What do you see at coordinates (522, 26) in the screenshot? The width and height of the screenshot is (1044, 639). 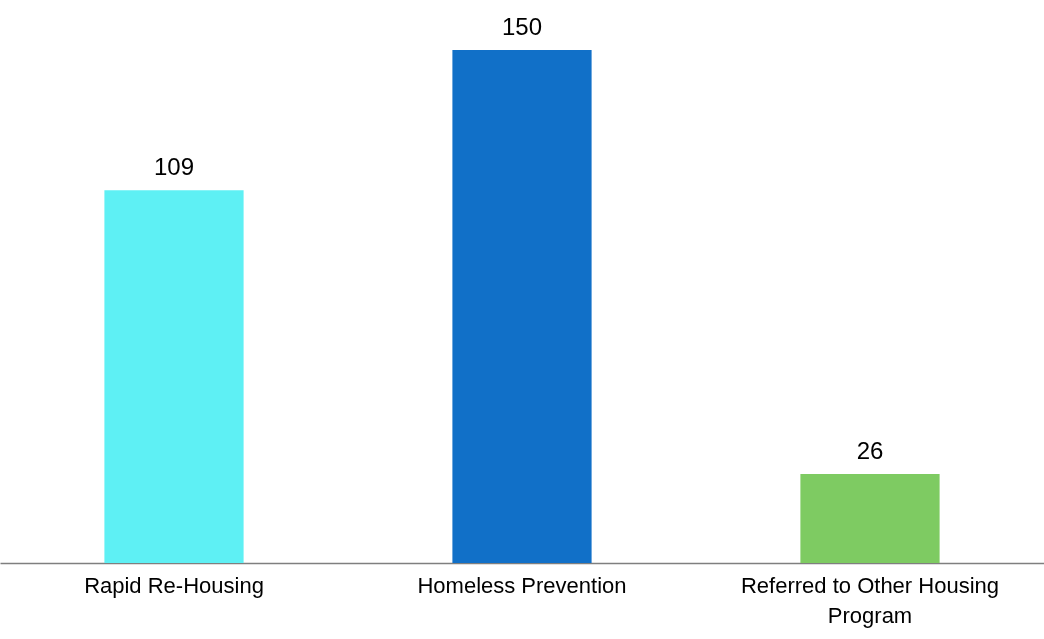 I see `data-label: 150` at bounding box center [522, 26].